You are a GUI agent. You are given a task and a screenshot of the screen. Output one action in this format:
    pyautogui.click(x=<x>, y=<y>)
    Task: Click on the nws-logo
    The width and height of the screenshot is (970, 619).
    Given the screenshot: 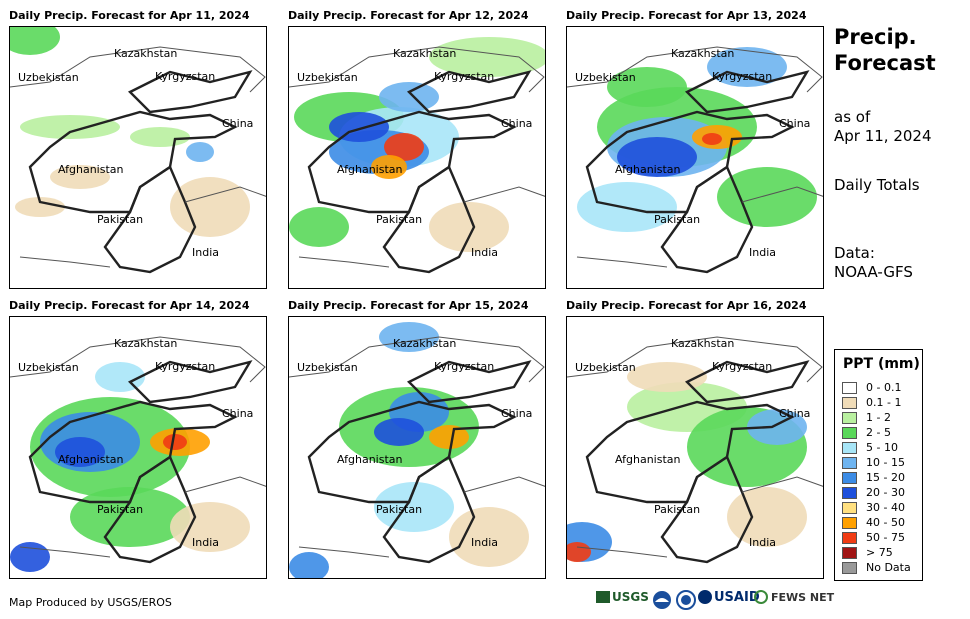 What is the action you would take?
    pyautogui.click(x=686, y=601)
    